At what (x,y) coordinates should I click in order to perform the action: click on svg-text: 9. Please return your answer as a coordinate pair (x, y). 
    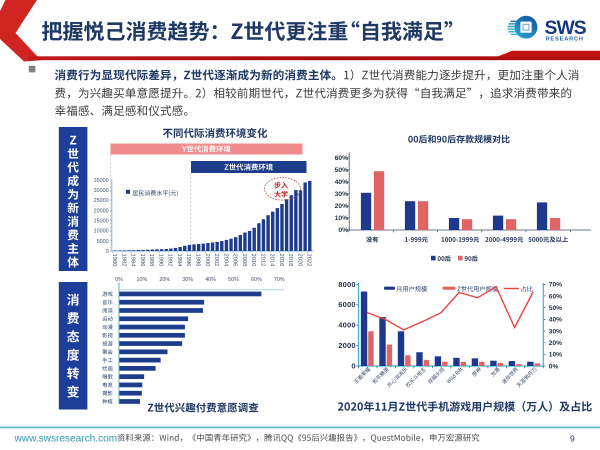
    Looking at the image, I should click on (572, 439).